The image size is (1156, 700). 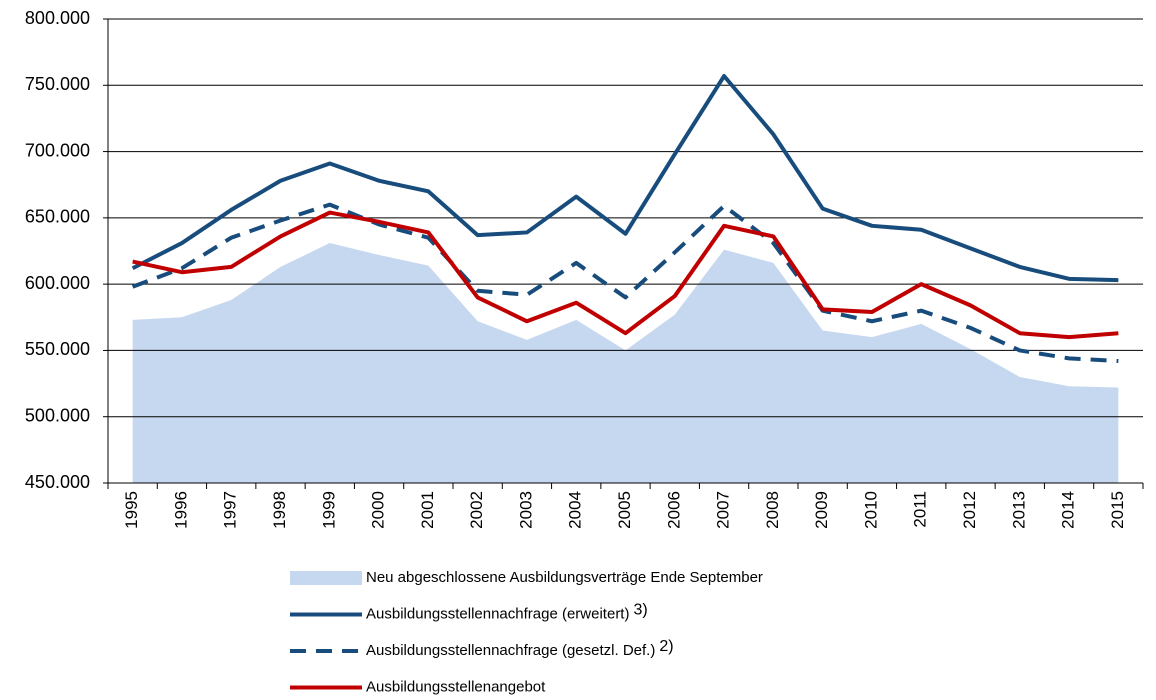 I want to click on y-tick-label: 500.000, so click(x=57, y=415).